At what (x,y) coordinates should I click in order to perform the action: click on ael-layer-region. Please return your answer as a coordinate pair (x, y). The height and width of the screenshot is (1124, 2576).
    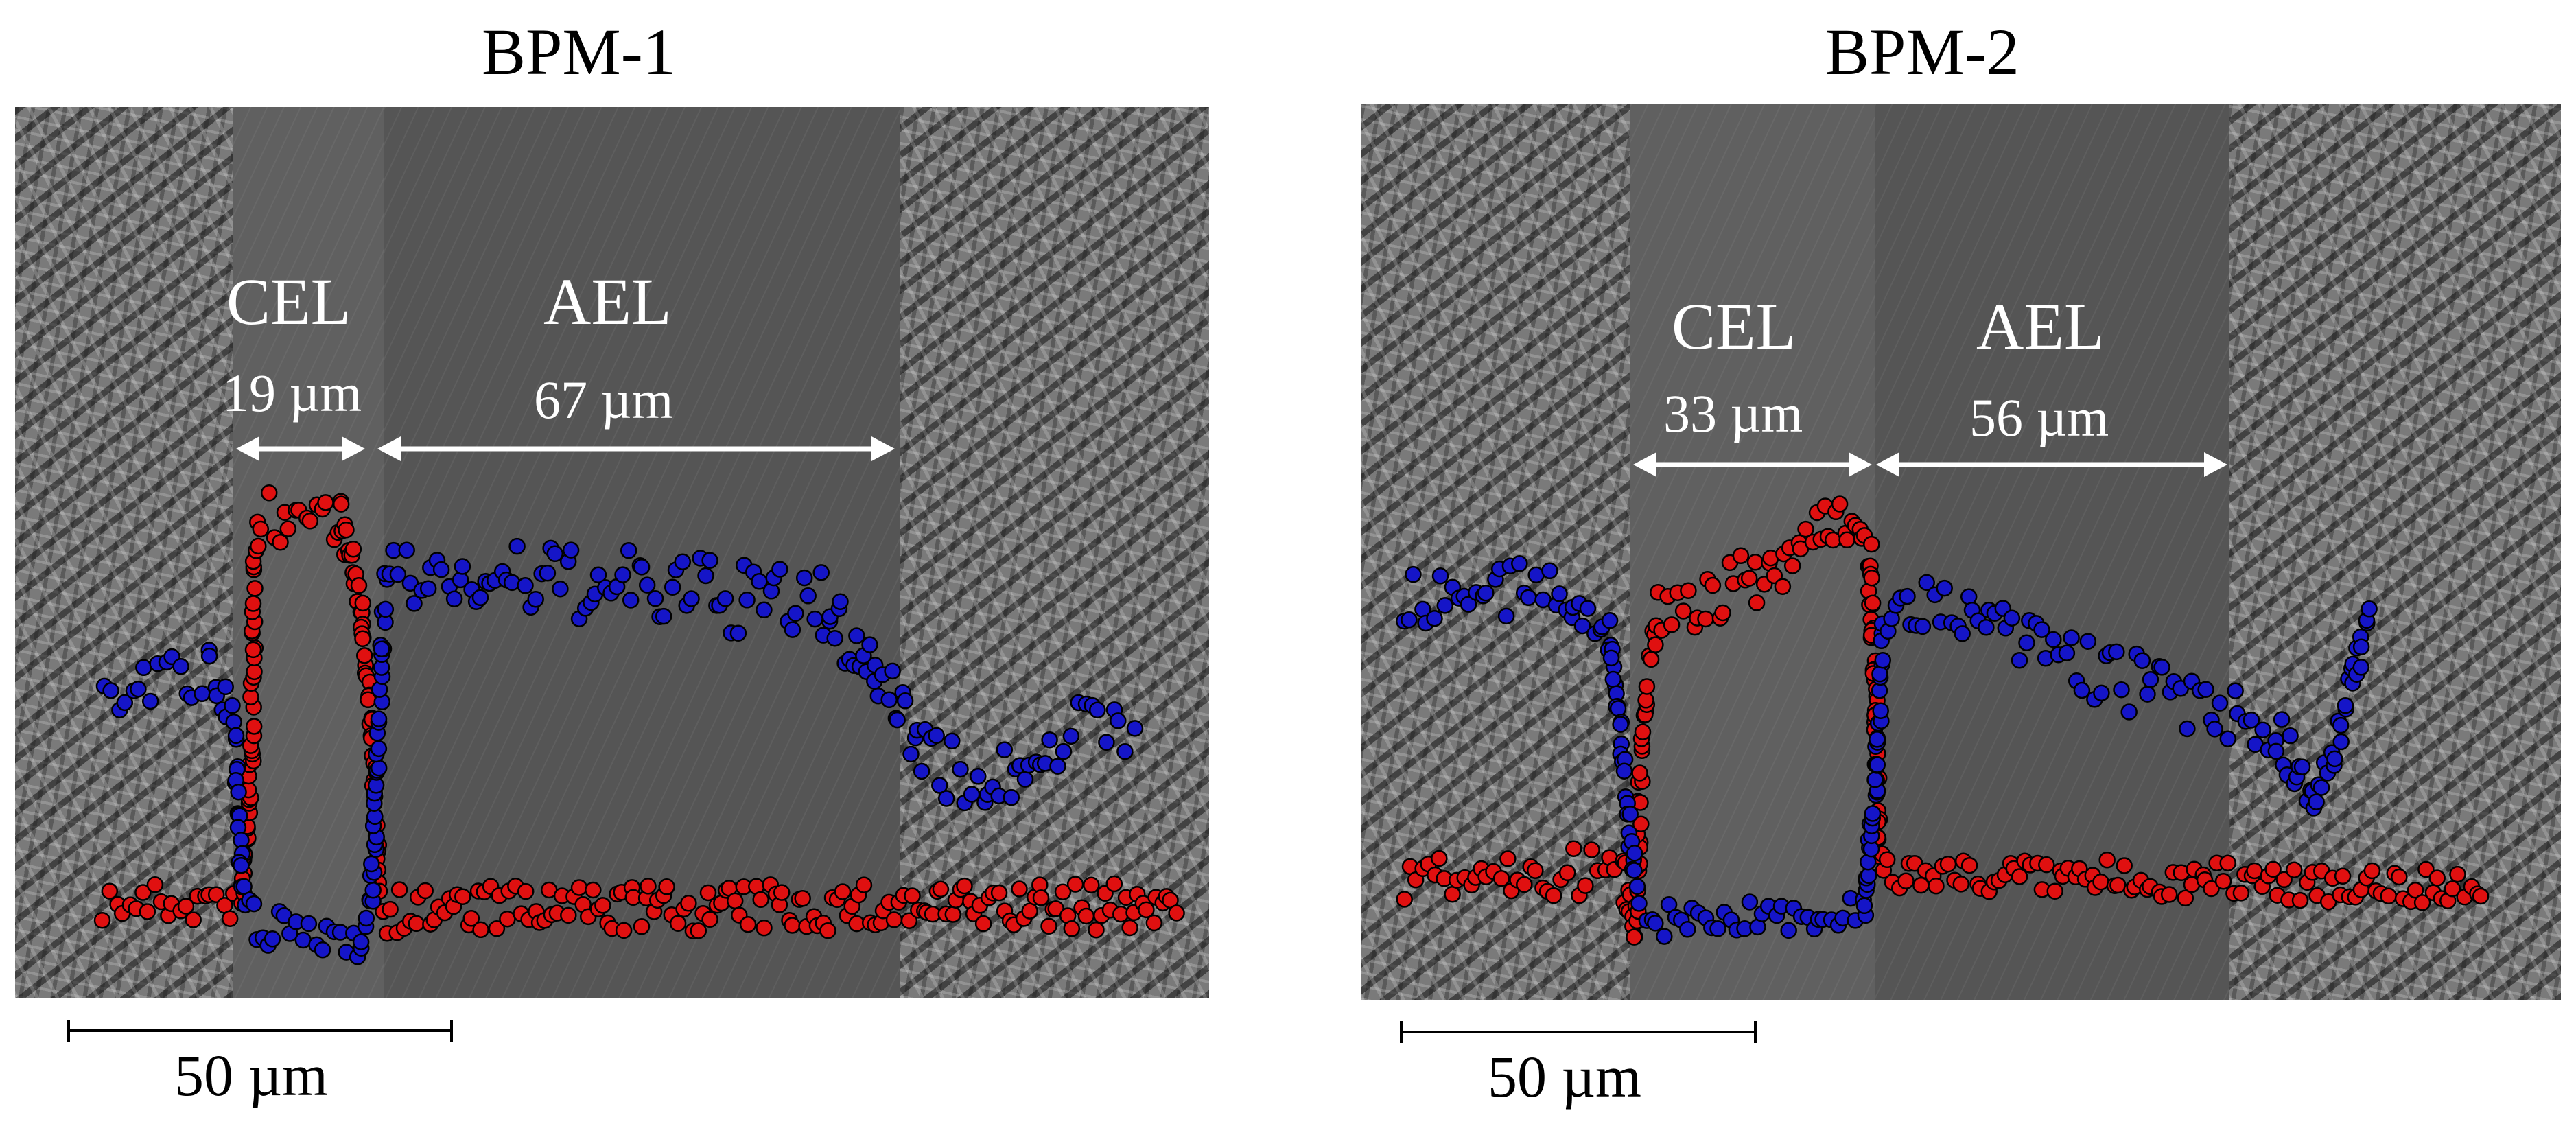
    Looking at the image, I should click on (2052, 552).